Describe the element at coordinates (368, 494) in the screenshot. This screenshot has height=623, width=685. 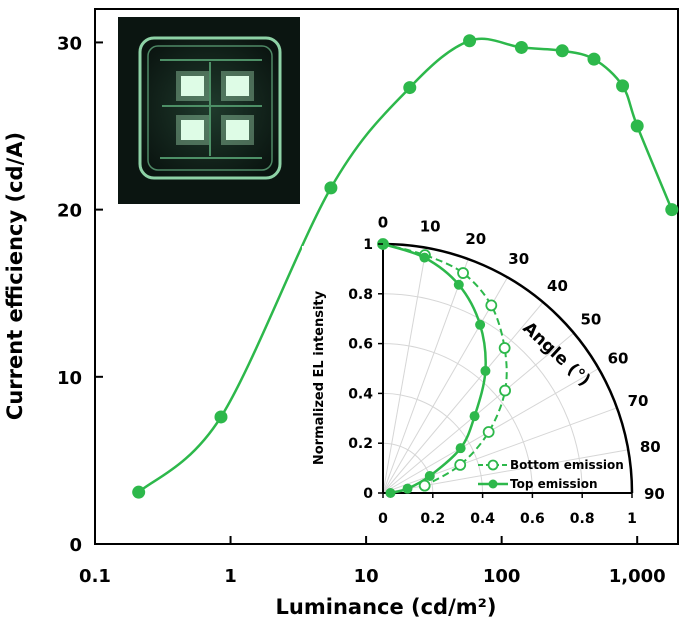
I see `polar-y-tick-label: 0` at that location.